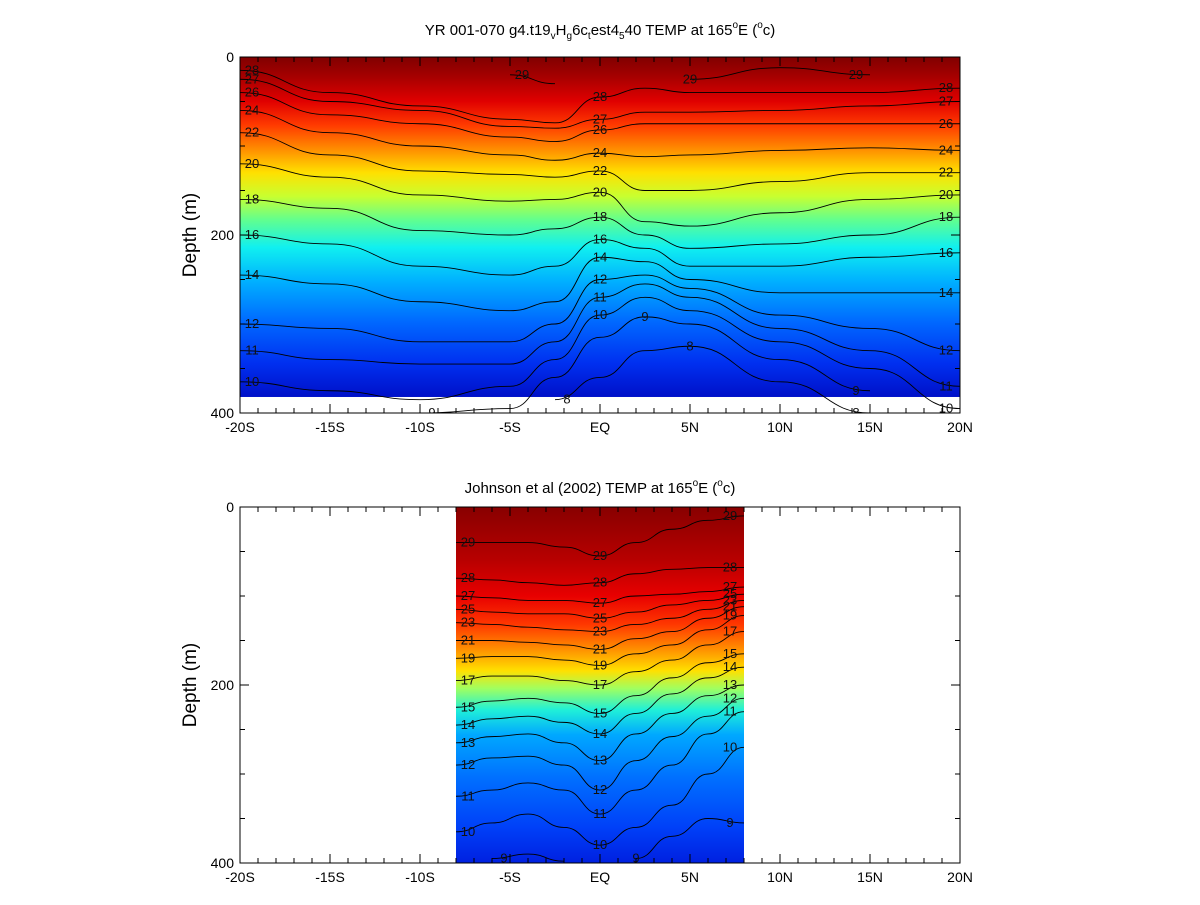 The width and height of the screenshot is (1200, 905). I want to click on panel2-x-tick-label: 20N, so click(960, 877).